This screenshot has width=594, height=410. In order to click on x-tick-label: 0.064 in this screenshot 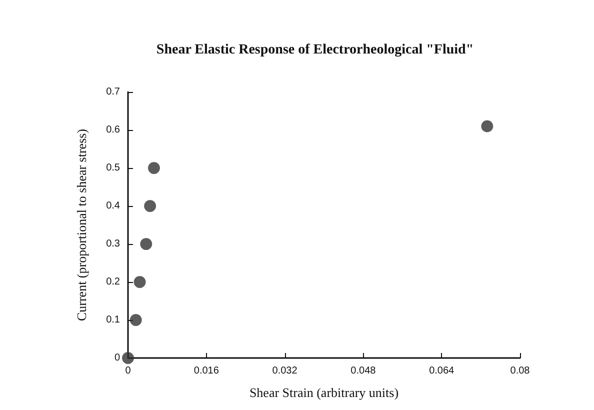, I will do `click(442, 371)`.